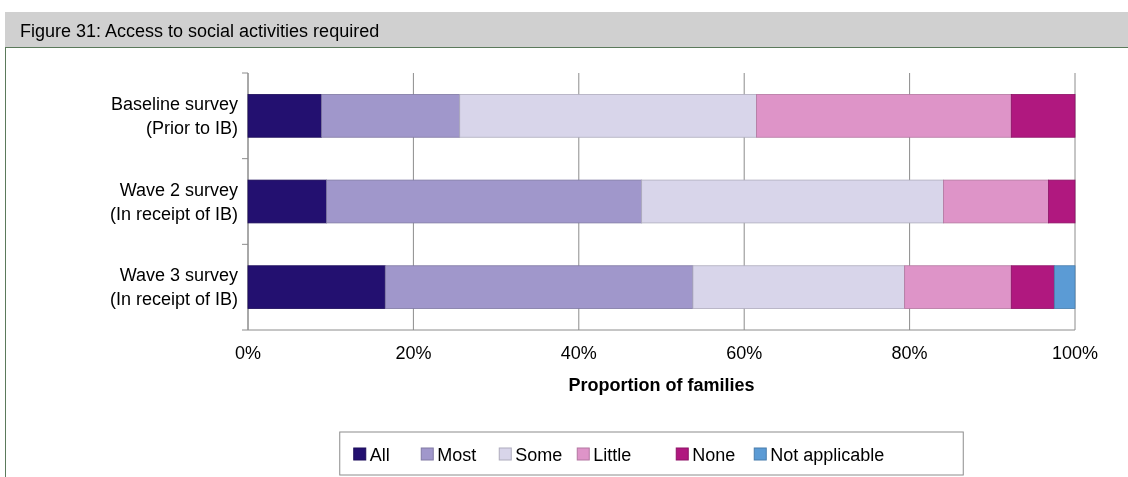  I want to click on legend-label: Some, so click(539, 455).